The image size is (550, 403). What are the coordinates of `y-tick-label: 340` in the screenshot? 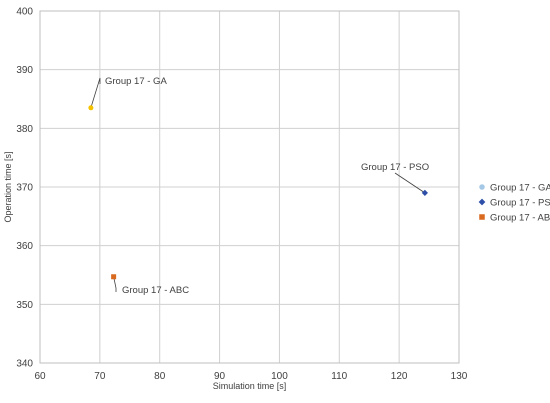 It's located at (24, 364).